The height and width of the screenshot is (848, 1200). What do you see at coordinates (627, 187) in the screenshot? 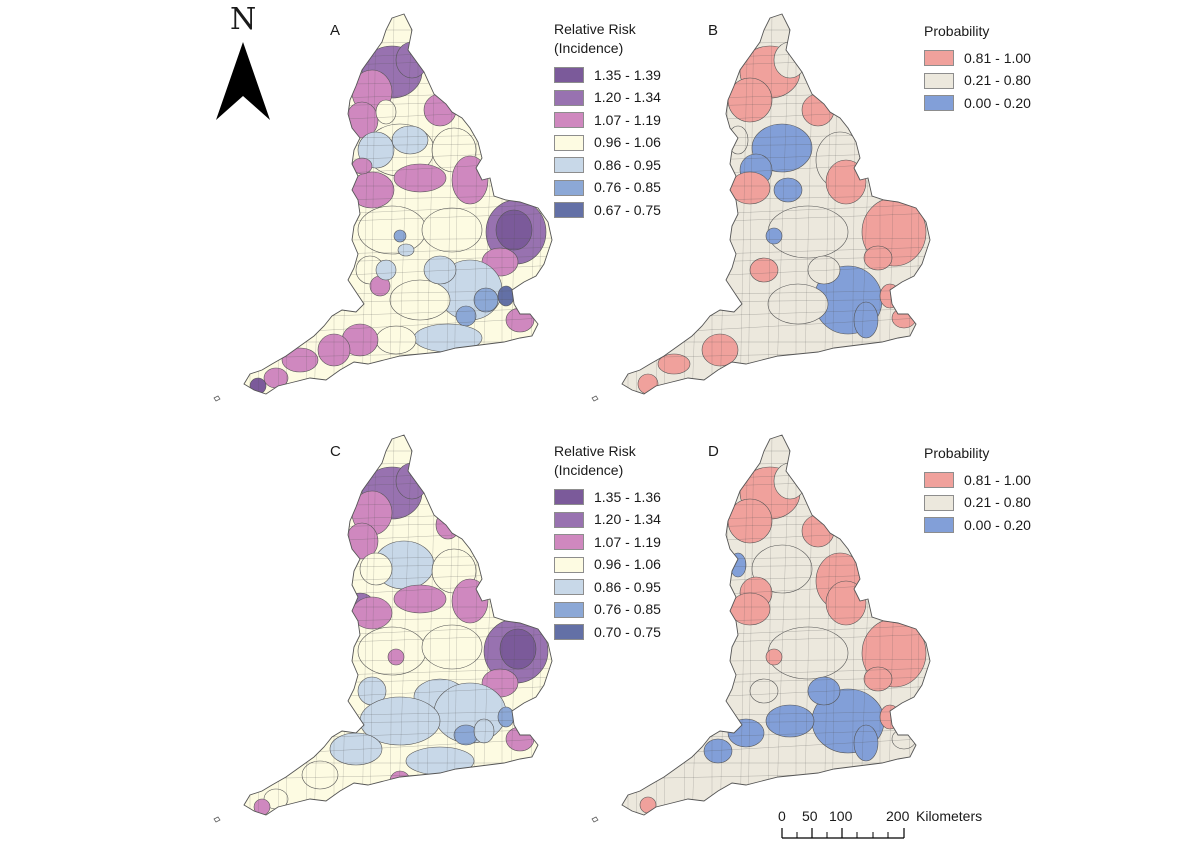
I see `legend-label: 0.76 - 0.85` at bounding box center [627, 187].